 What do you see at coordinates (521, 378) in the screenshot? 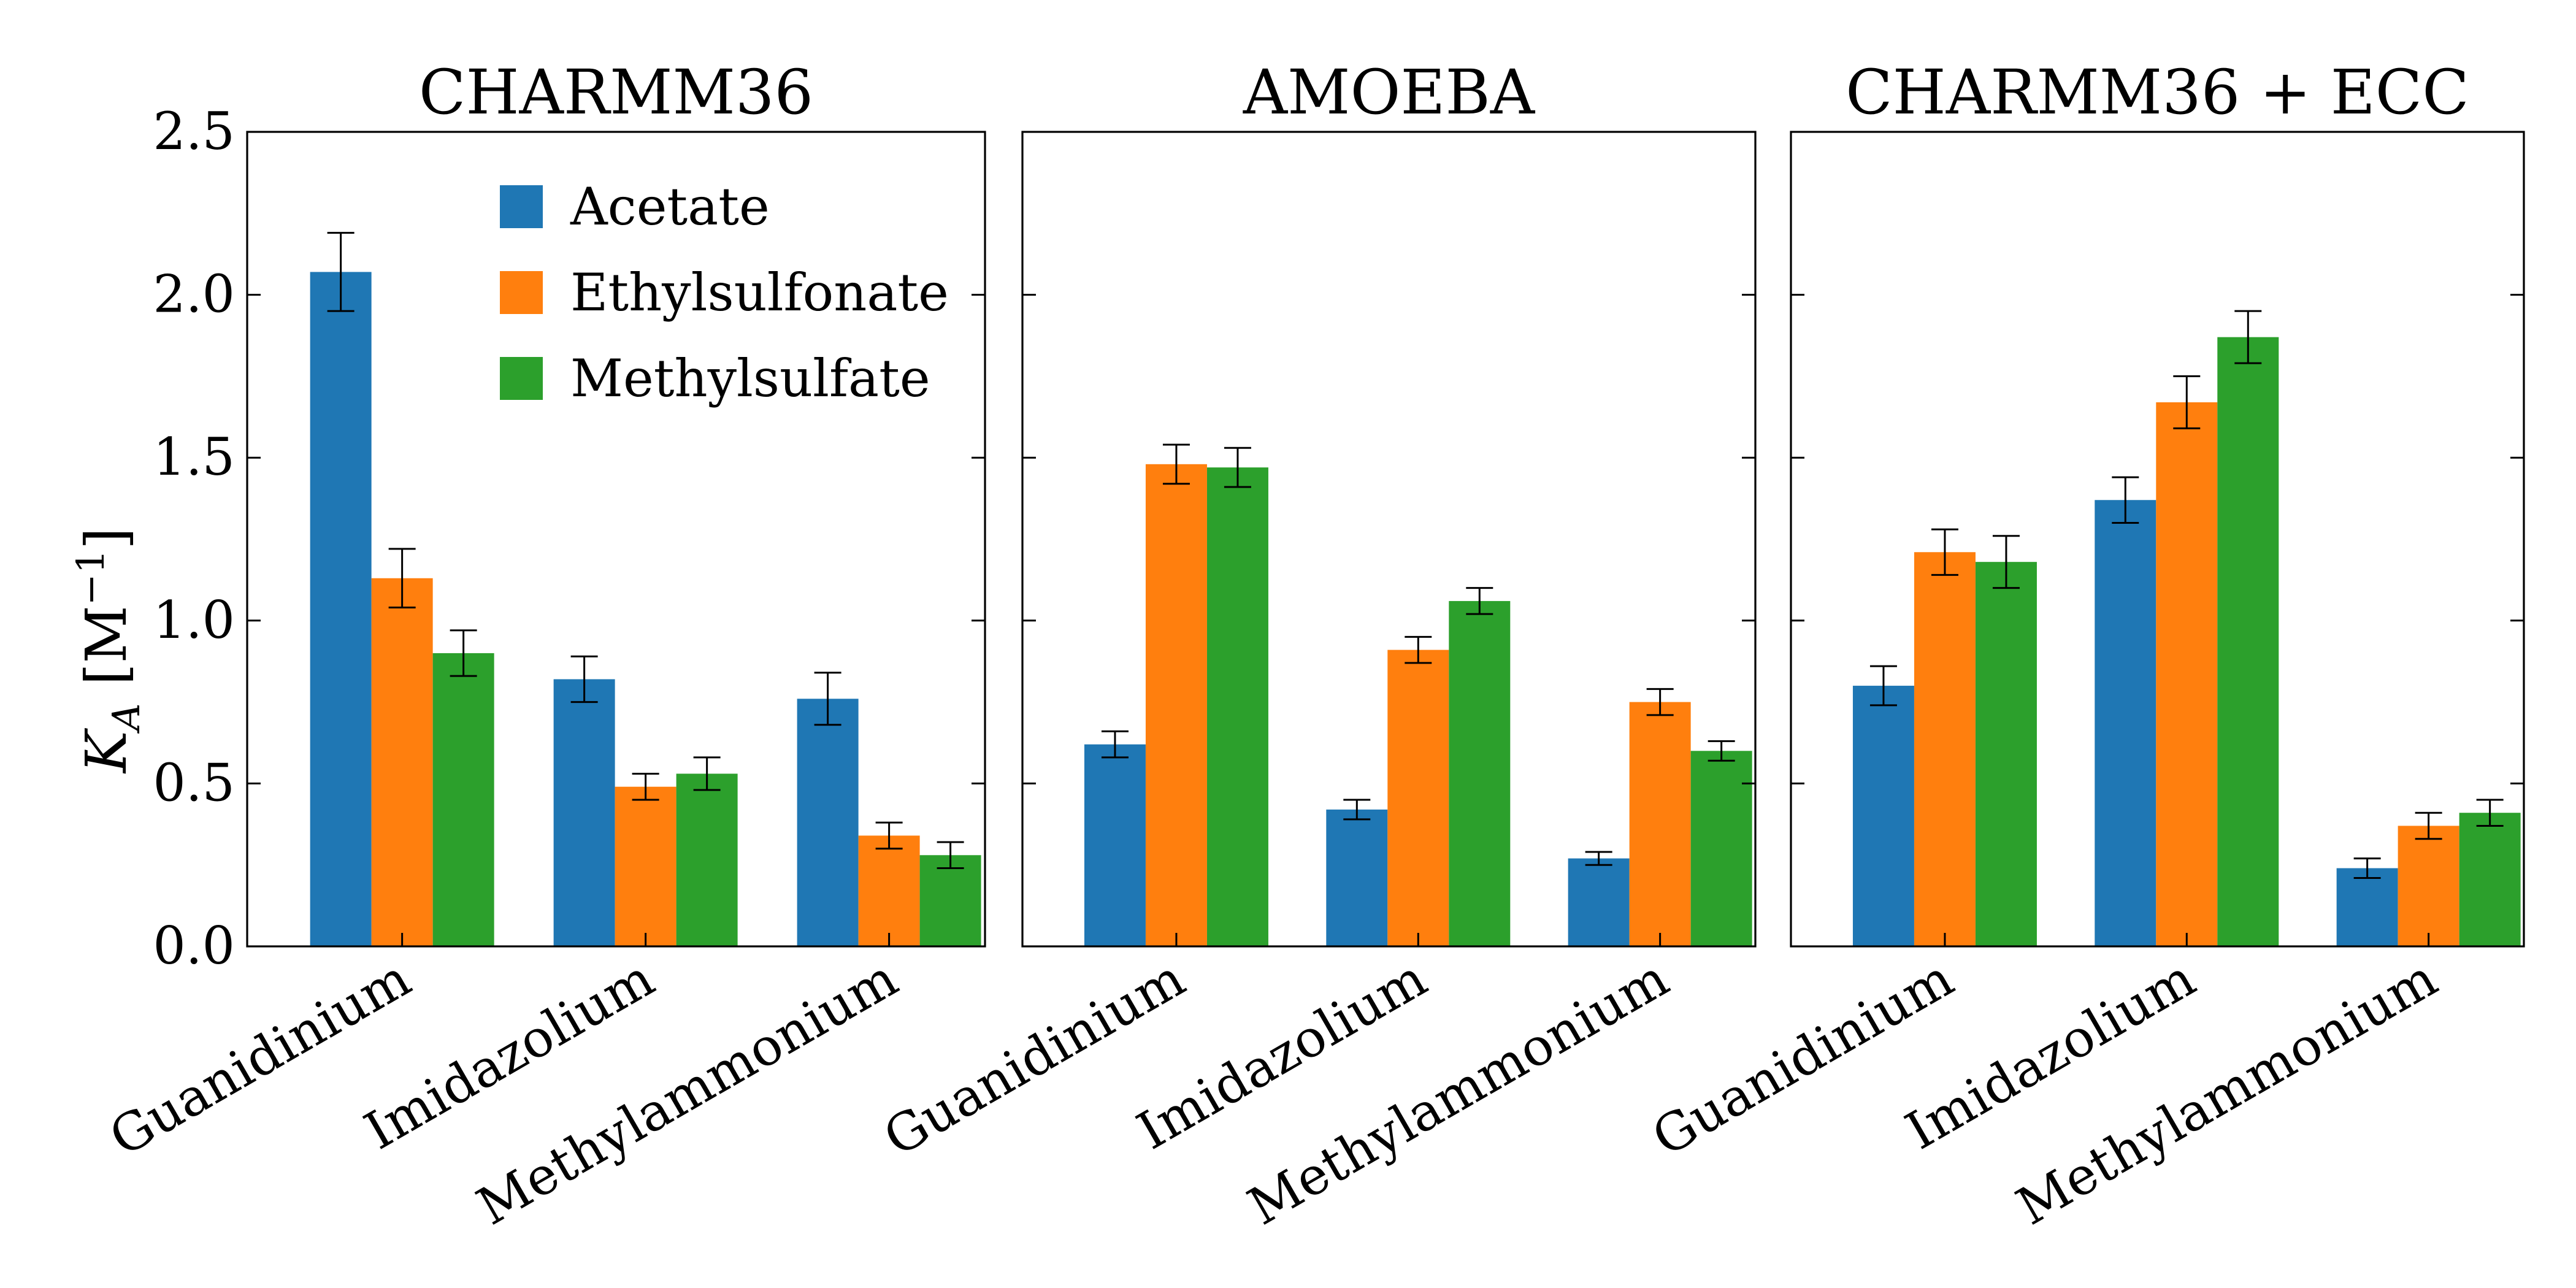
I see `legend-swatch-methylsulfate` at bounding box center [521, 378].